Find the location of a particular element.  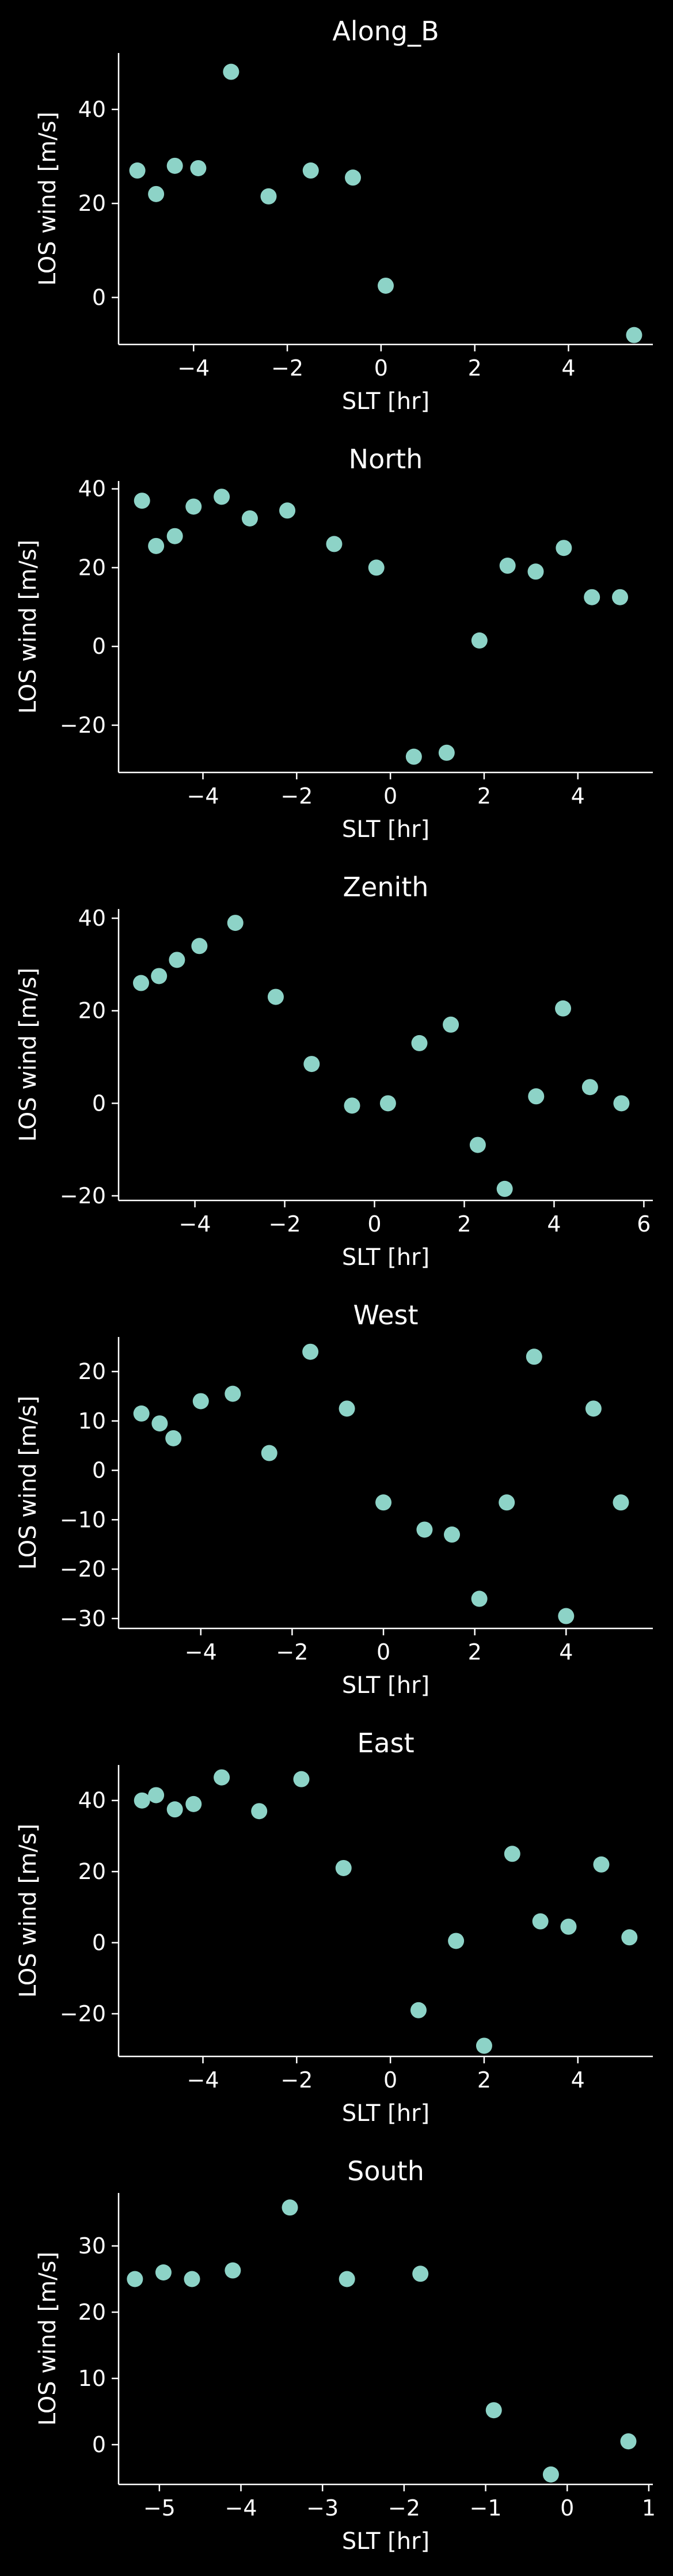

y-tick-label: 10 is located at coordinates (92, 1421).